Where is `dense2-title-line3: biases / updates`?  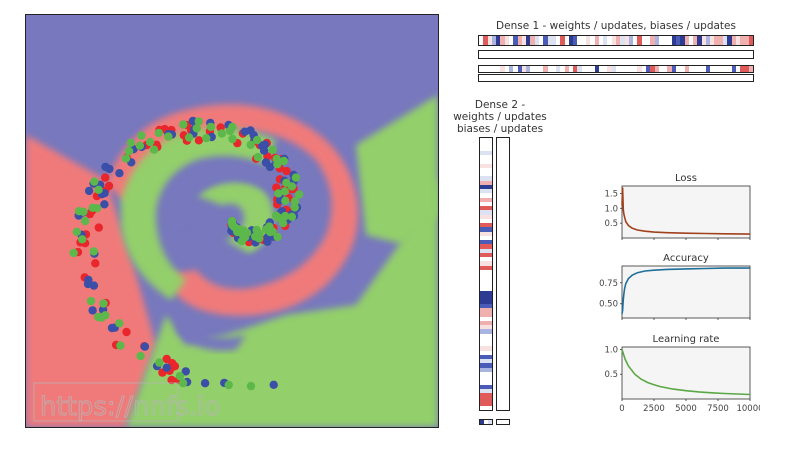 dense2-title-line3: biases / updates is located at coordinates (500, 129).